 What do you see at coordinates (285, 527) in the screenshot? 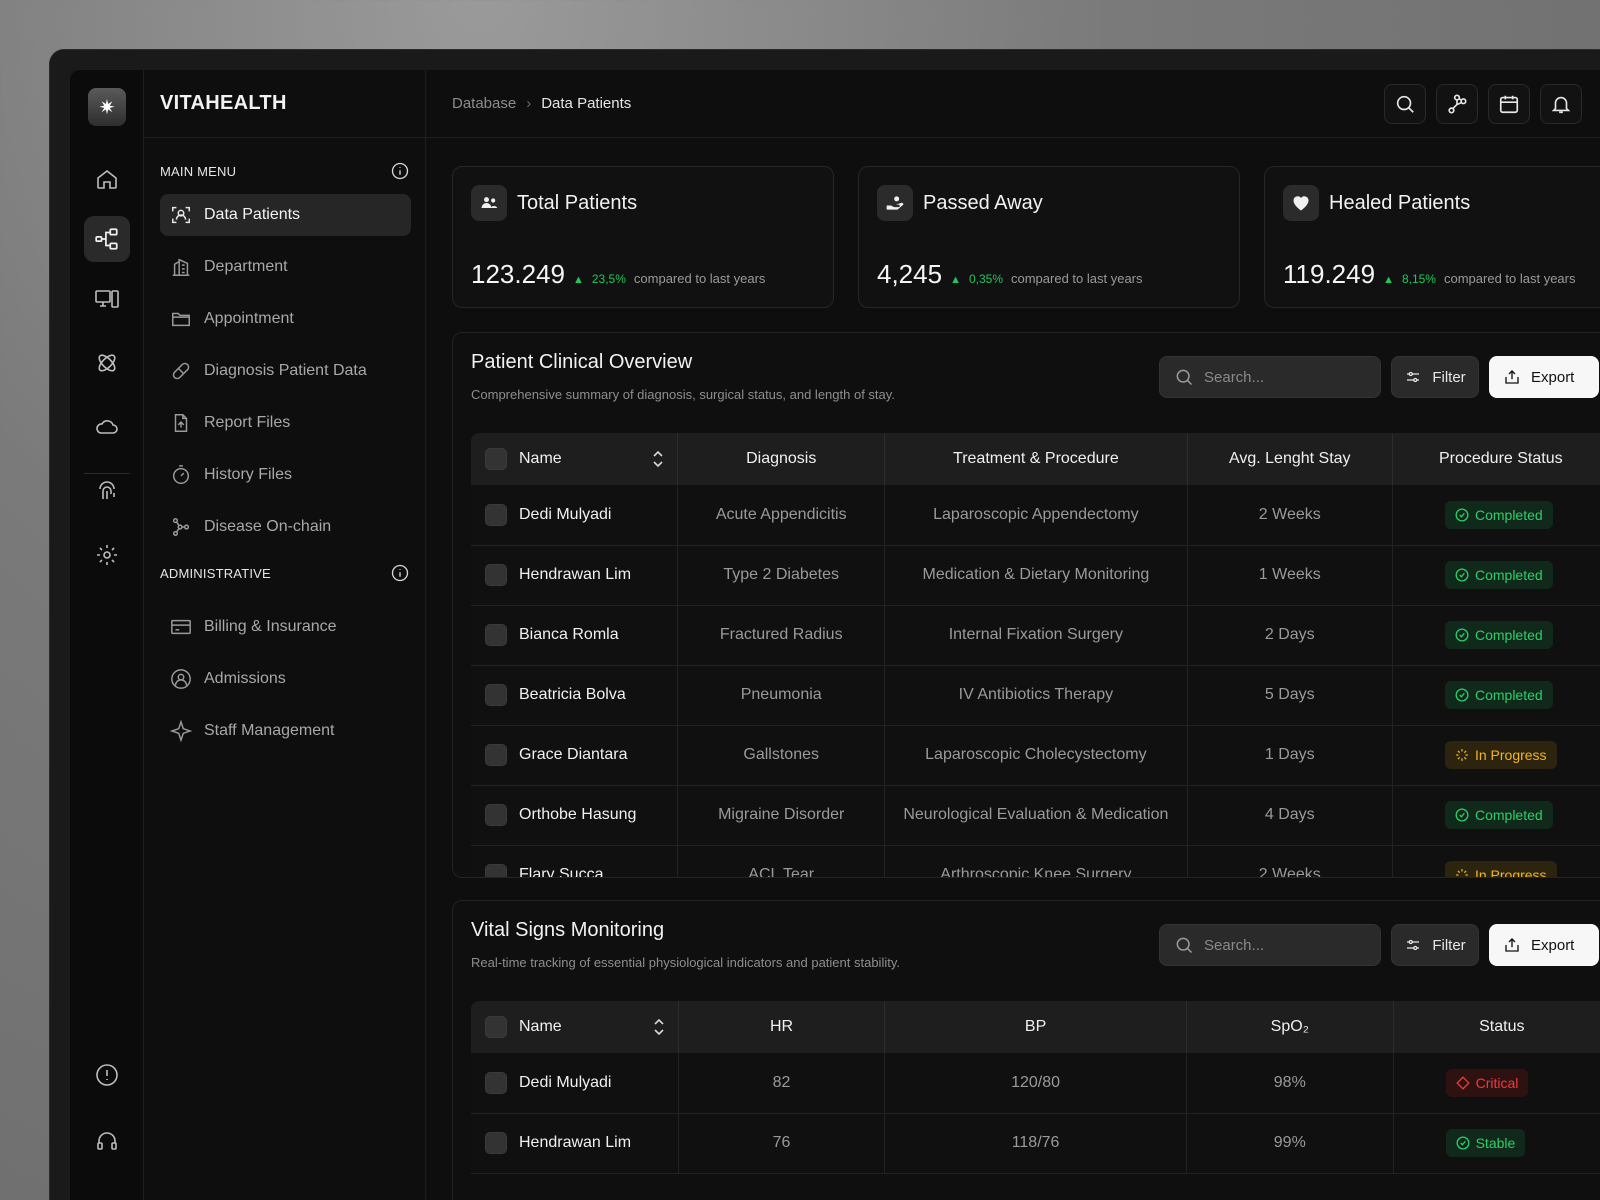
I see `sidebar-item-disease-onchain: Disease On-chain` at bounding box center [285, 527].